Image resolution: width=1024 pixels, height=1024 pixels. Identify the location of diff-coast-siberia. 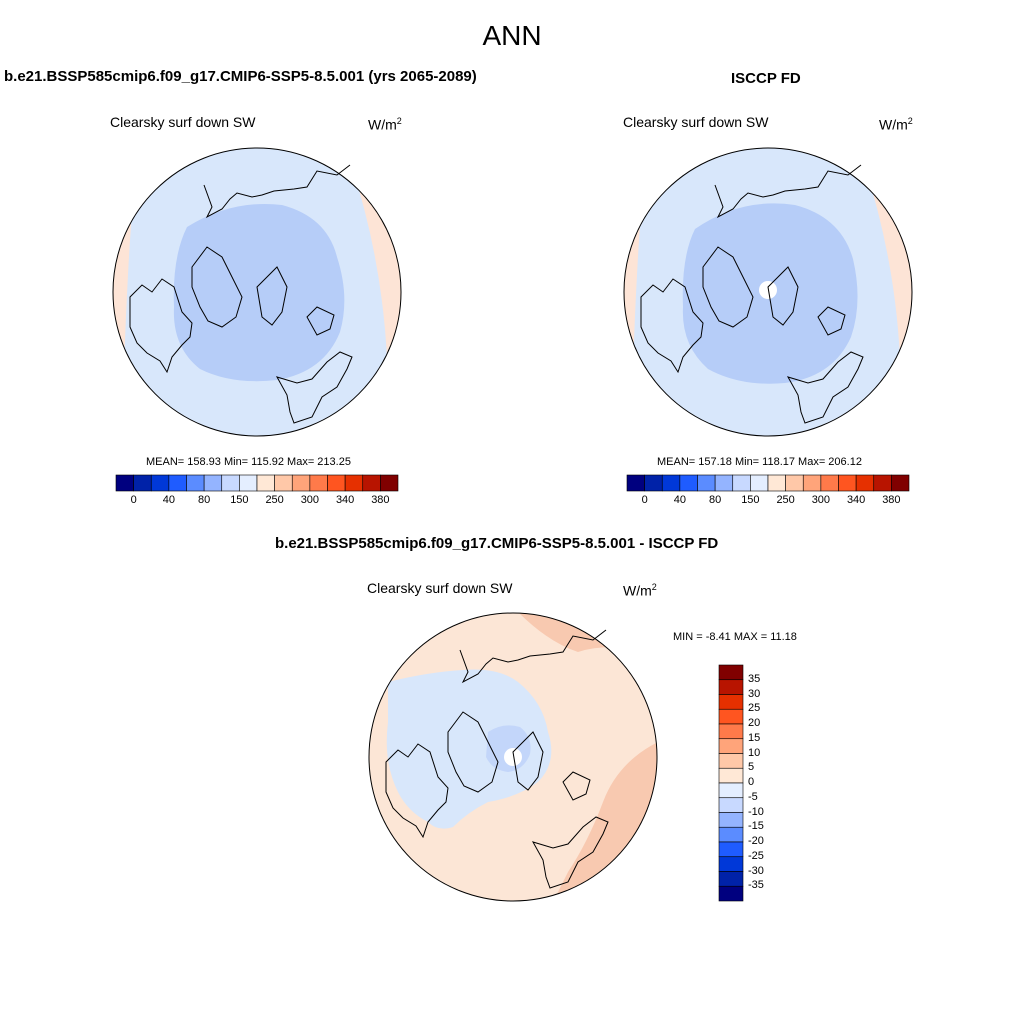
(533, 656).